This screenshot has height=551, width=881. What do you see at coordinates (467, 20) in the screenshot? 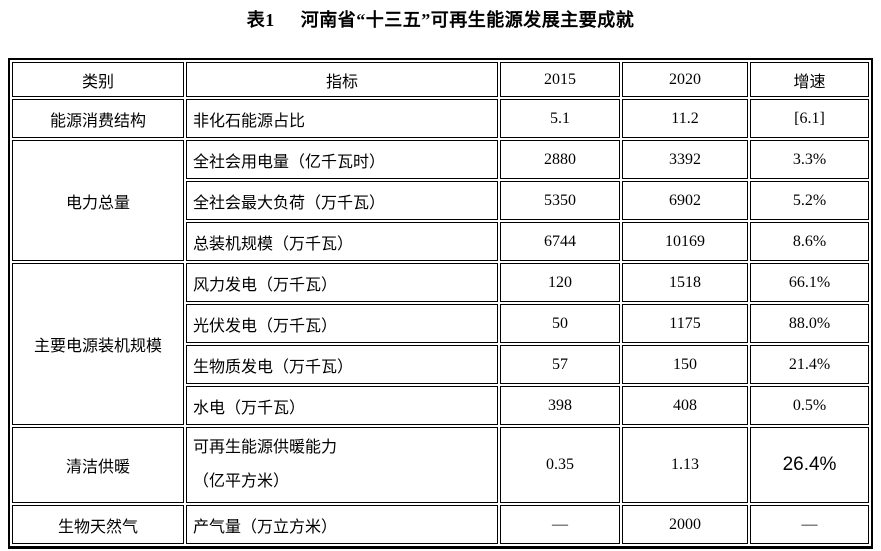
I see `table-title-text: 河南省“十三五”可再生能源发展主要成就` at bounding box center [467, 20].